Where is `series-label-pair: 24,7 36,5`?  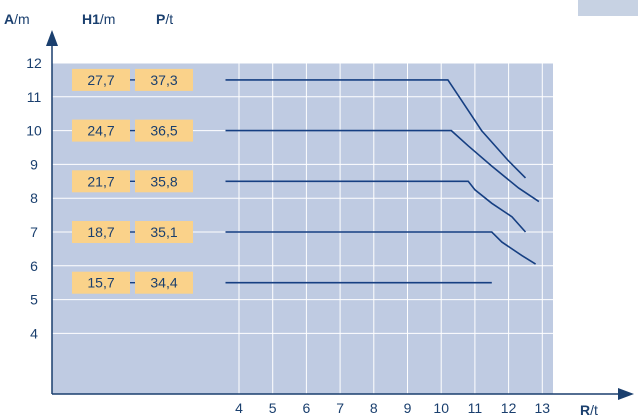 series-label-pair: 24,7 36,5 is located at coordinates (132, 130).